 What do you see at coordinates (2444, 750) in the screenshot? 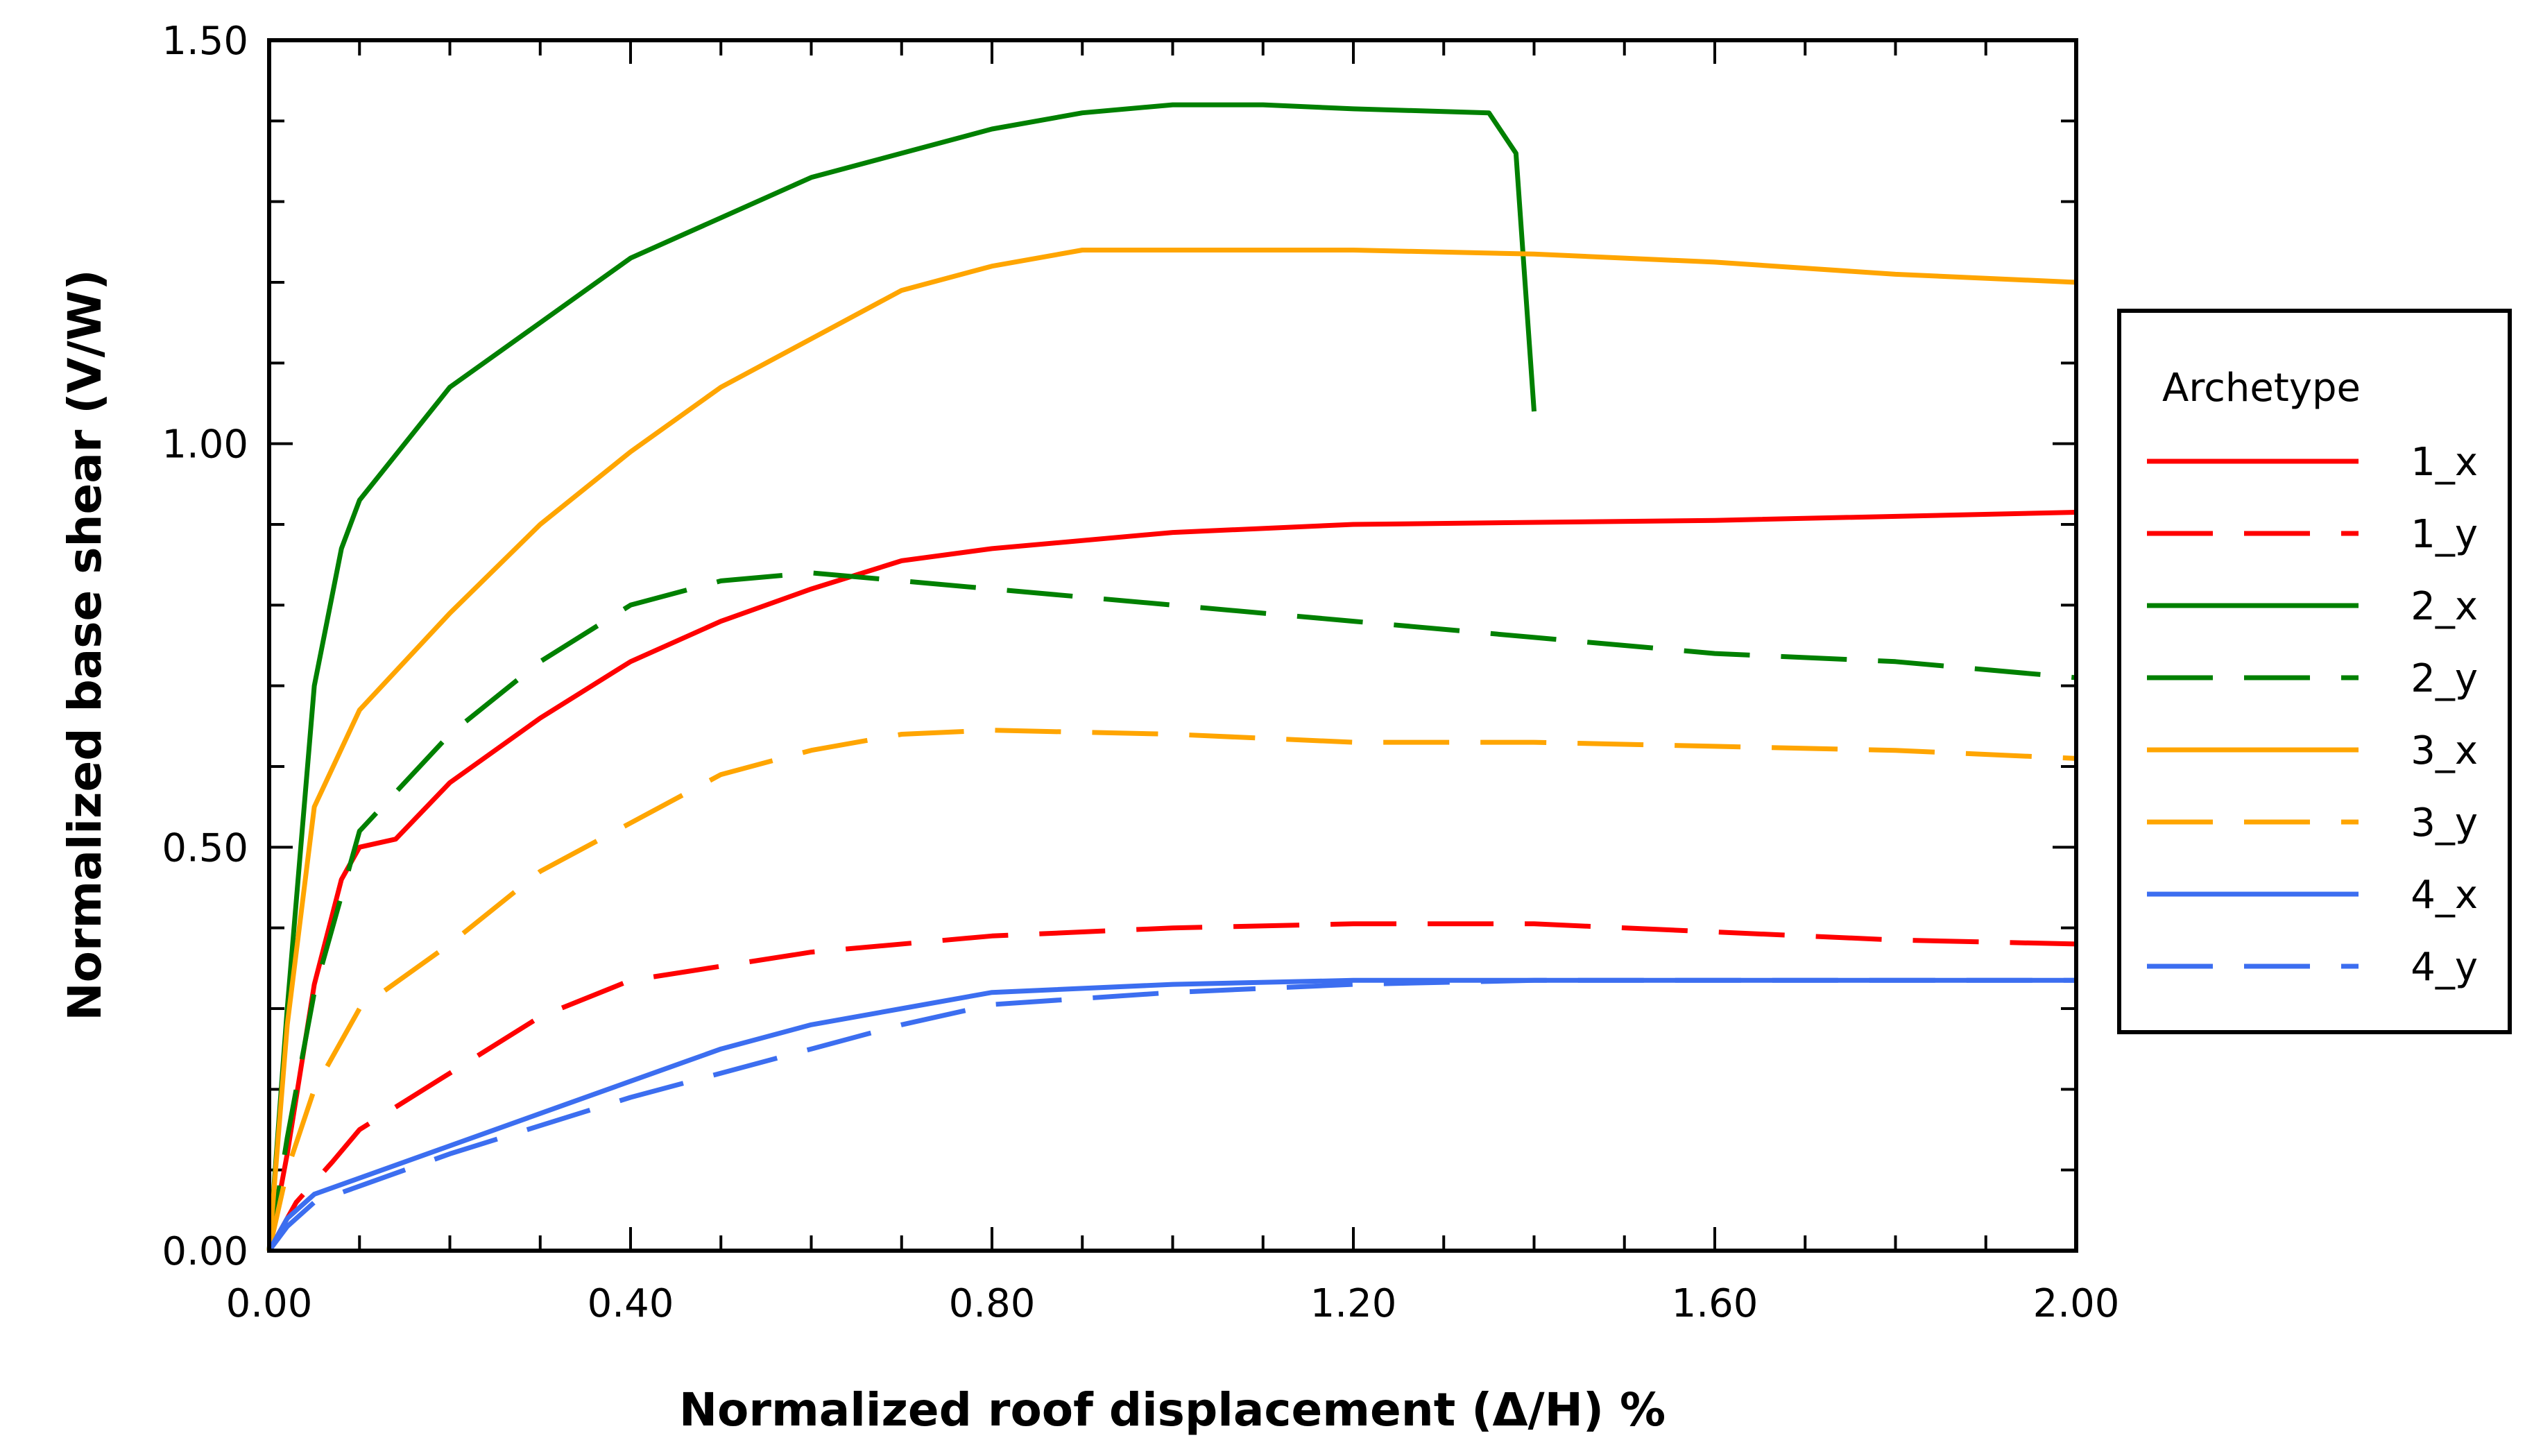
I see `legend-label-3_x: 3_x` at bounding box center [2444, 750].